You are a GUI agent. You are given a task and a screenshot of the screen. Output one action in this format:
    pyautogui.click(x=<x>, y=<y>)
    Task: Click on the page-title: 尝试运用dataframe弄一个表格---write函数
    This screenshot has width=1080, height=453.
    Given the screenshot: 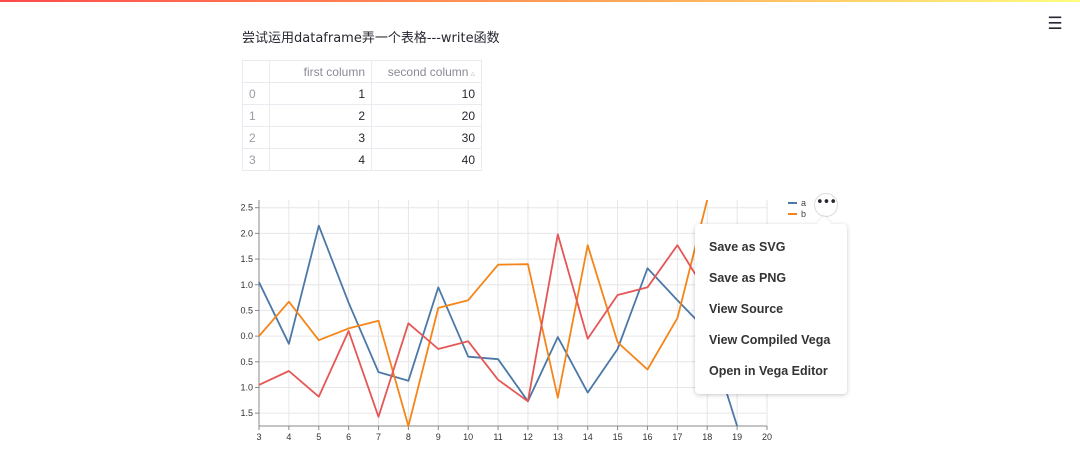 What is the action you would take?
    pyautogui.click(x=371, y=38)
    